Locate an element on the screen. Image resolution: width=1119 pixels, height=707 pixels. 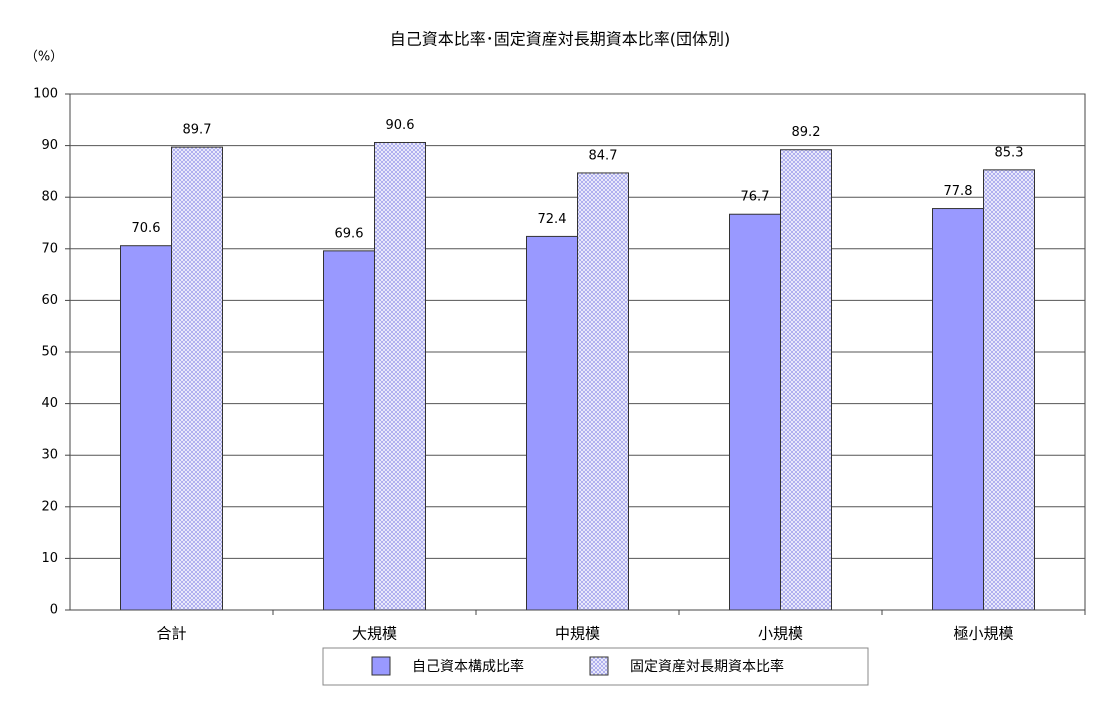
y-tick-label: 0 is located at coordinates (54, 610).